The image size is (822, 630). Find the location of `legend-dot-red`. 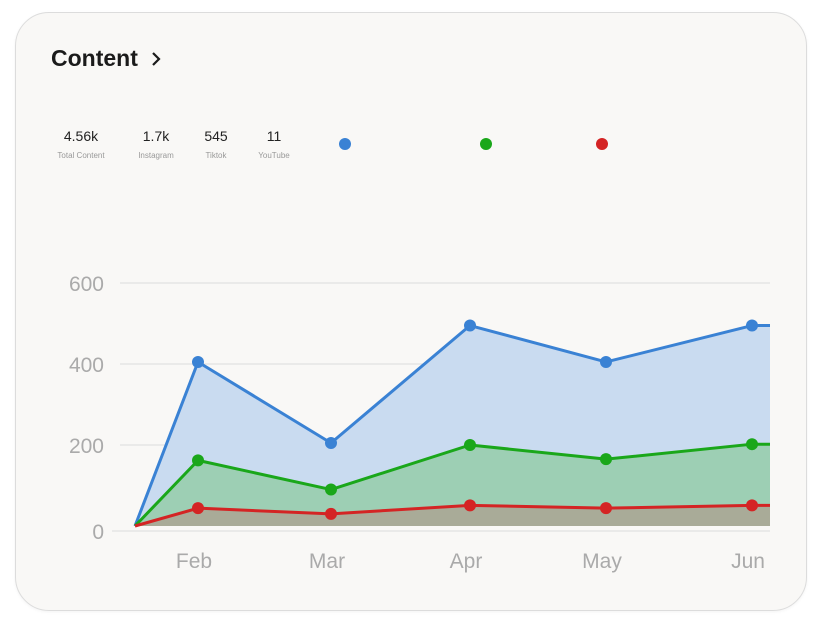

legend-dot-red is located at coordinates (602, 144).